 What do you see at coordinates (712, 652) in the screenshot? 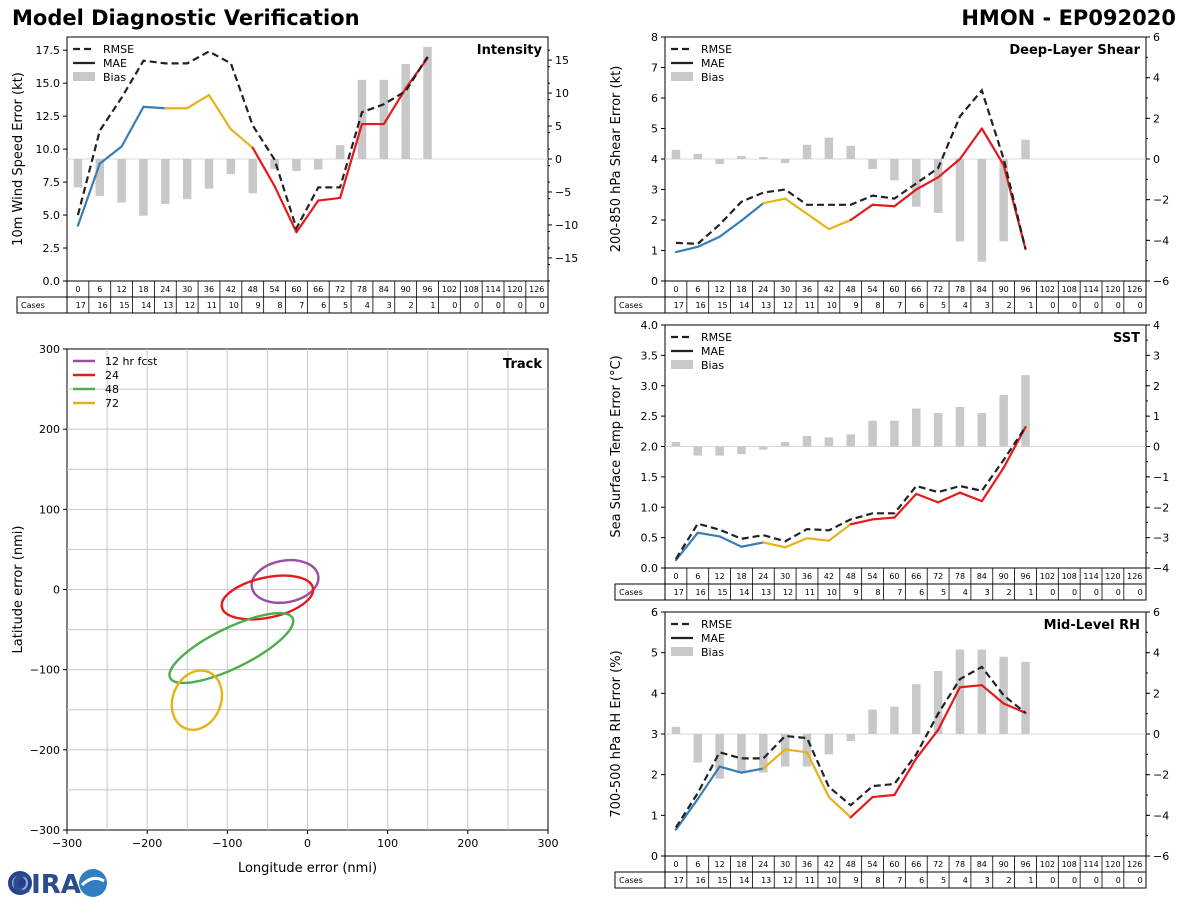
I see `legend-bias-label: Bias` at bounding box center [712, 652].